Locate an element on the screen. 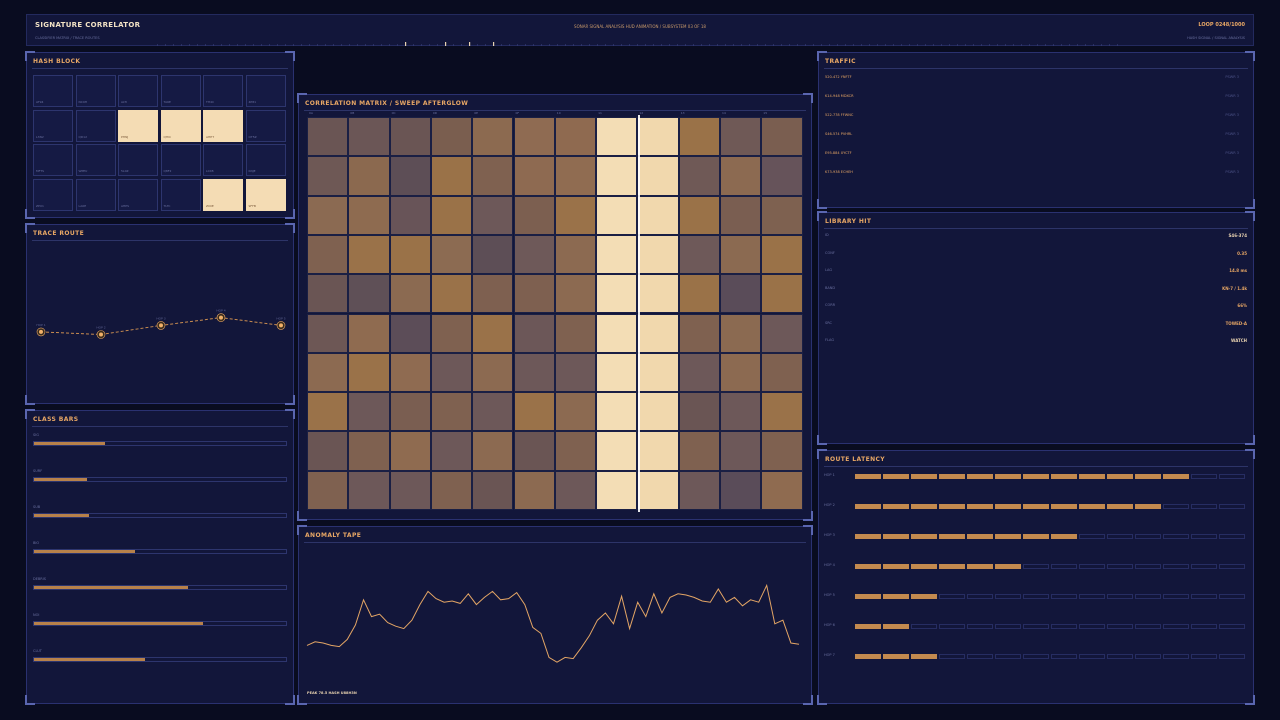  traffic-row-name: K73-938 ECHEH is located at coordinates (839, 172).